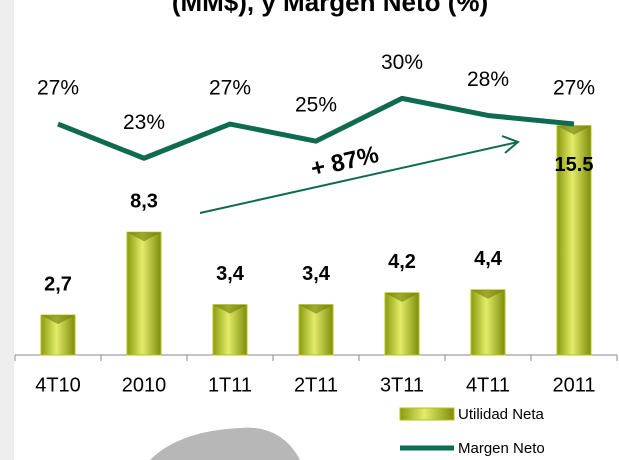 This screenshot has height=460, width=619. What do you see at coordinates (427, 414) in the screenshot?
I see `legend-swatch` at bounding box center [427, 414].